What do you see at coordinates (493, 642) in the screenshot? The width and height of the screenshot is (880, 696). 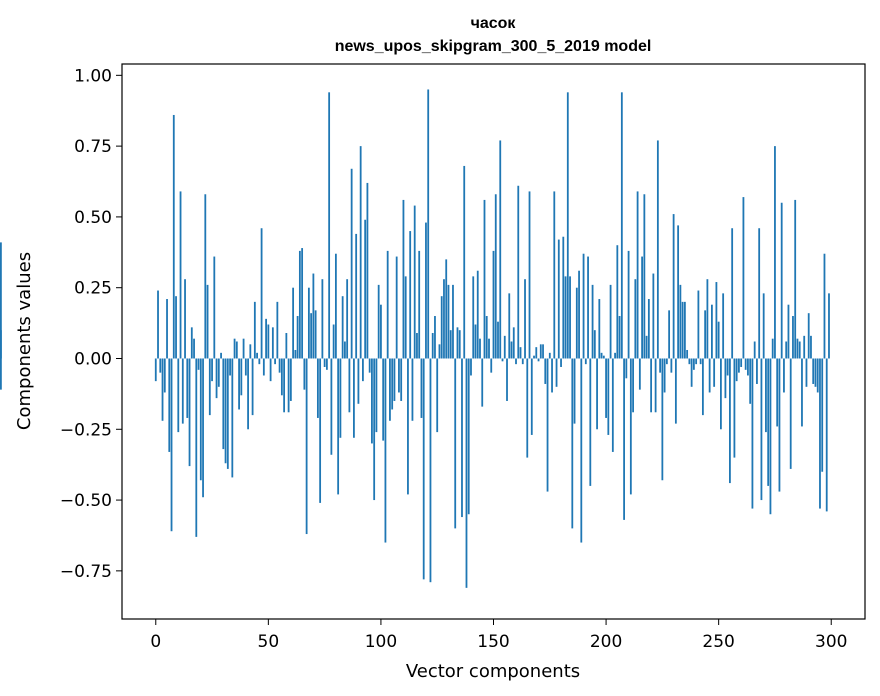 I see `x-tick-label: 150` at bounding box center [493, 642].